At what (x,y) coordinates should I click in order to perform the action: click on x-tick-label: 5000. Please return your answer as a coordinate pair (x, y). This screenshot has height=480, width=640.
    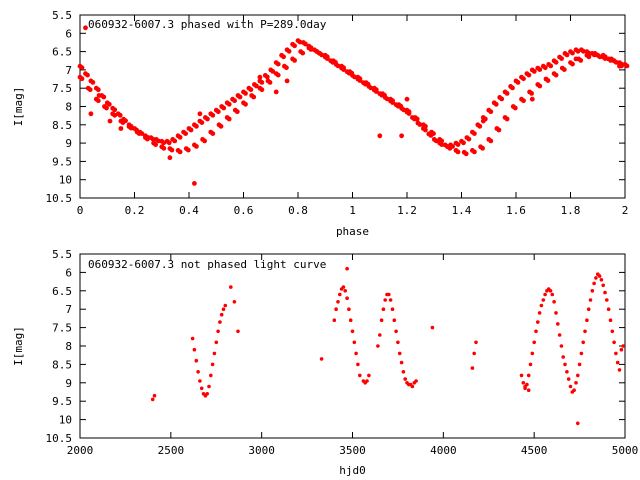
    Looking at the image, I should click on (625, 450).